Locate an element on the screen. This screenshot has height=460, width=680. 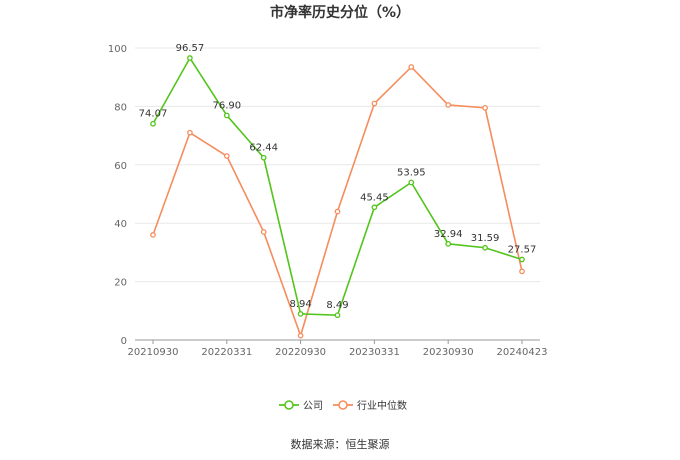
data-label: 76.90 is located at coordinates (226, 105).